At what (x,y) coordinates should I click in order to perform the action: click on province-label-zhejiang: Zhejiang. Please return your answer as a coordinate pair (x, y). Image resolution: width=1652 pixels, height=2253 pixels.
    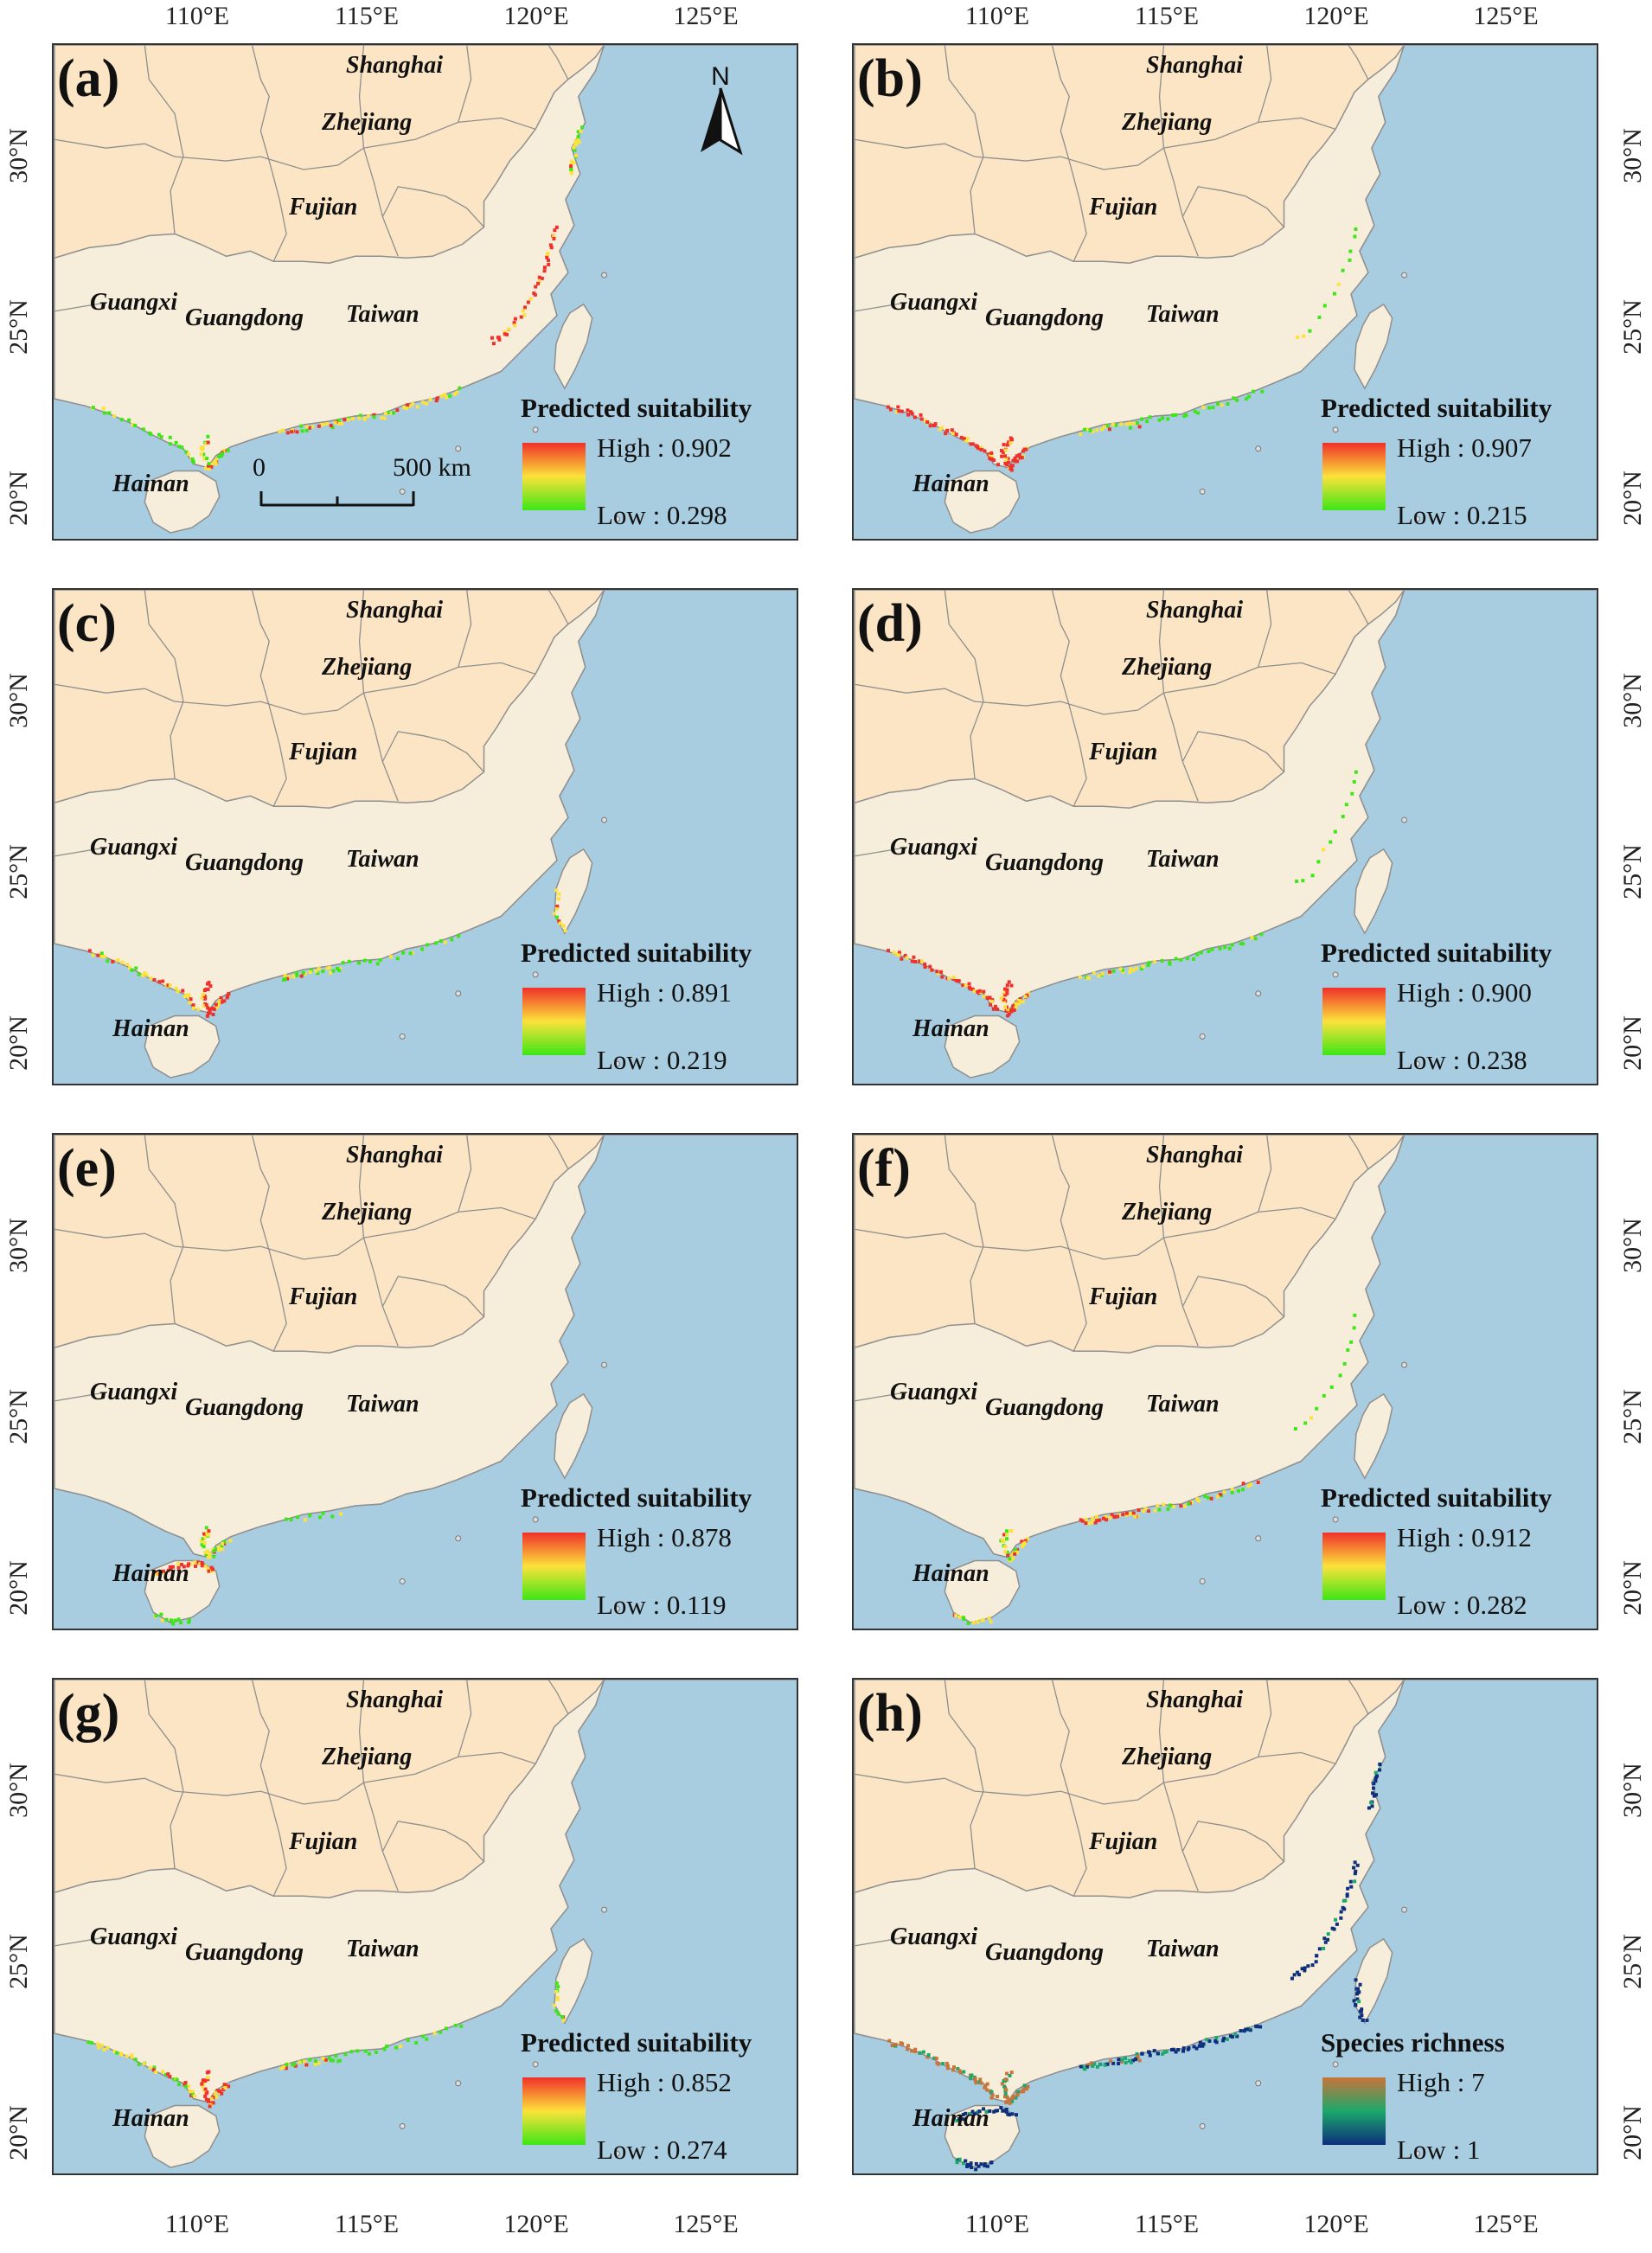
    Looking at the image, I should click on (1167, 1213).